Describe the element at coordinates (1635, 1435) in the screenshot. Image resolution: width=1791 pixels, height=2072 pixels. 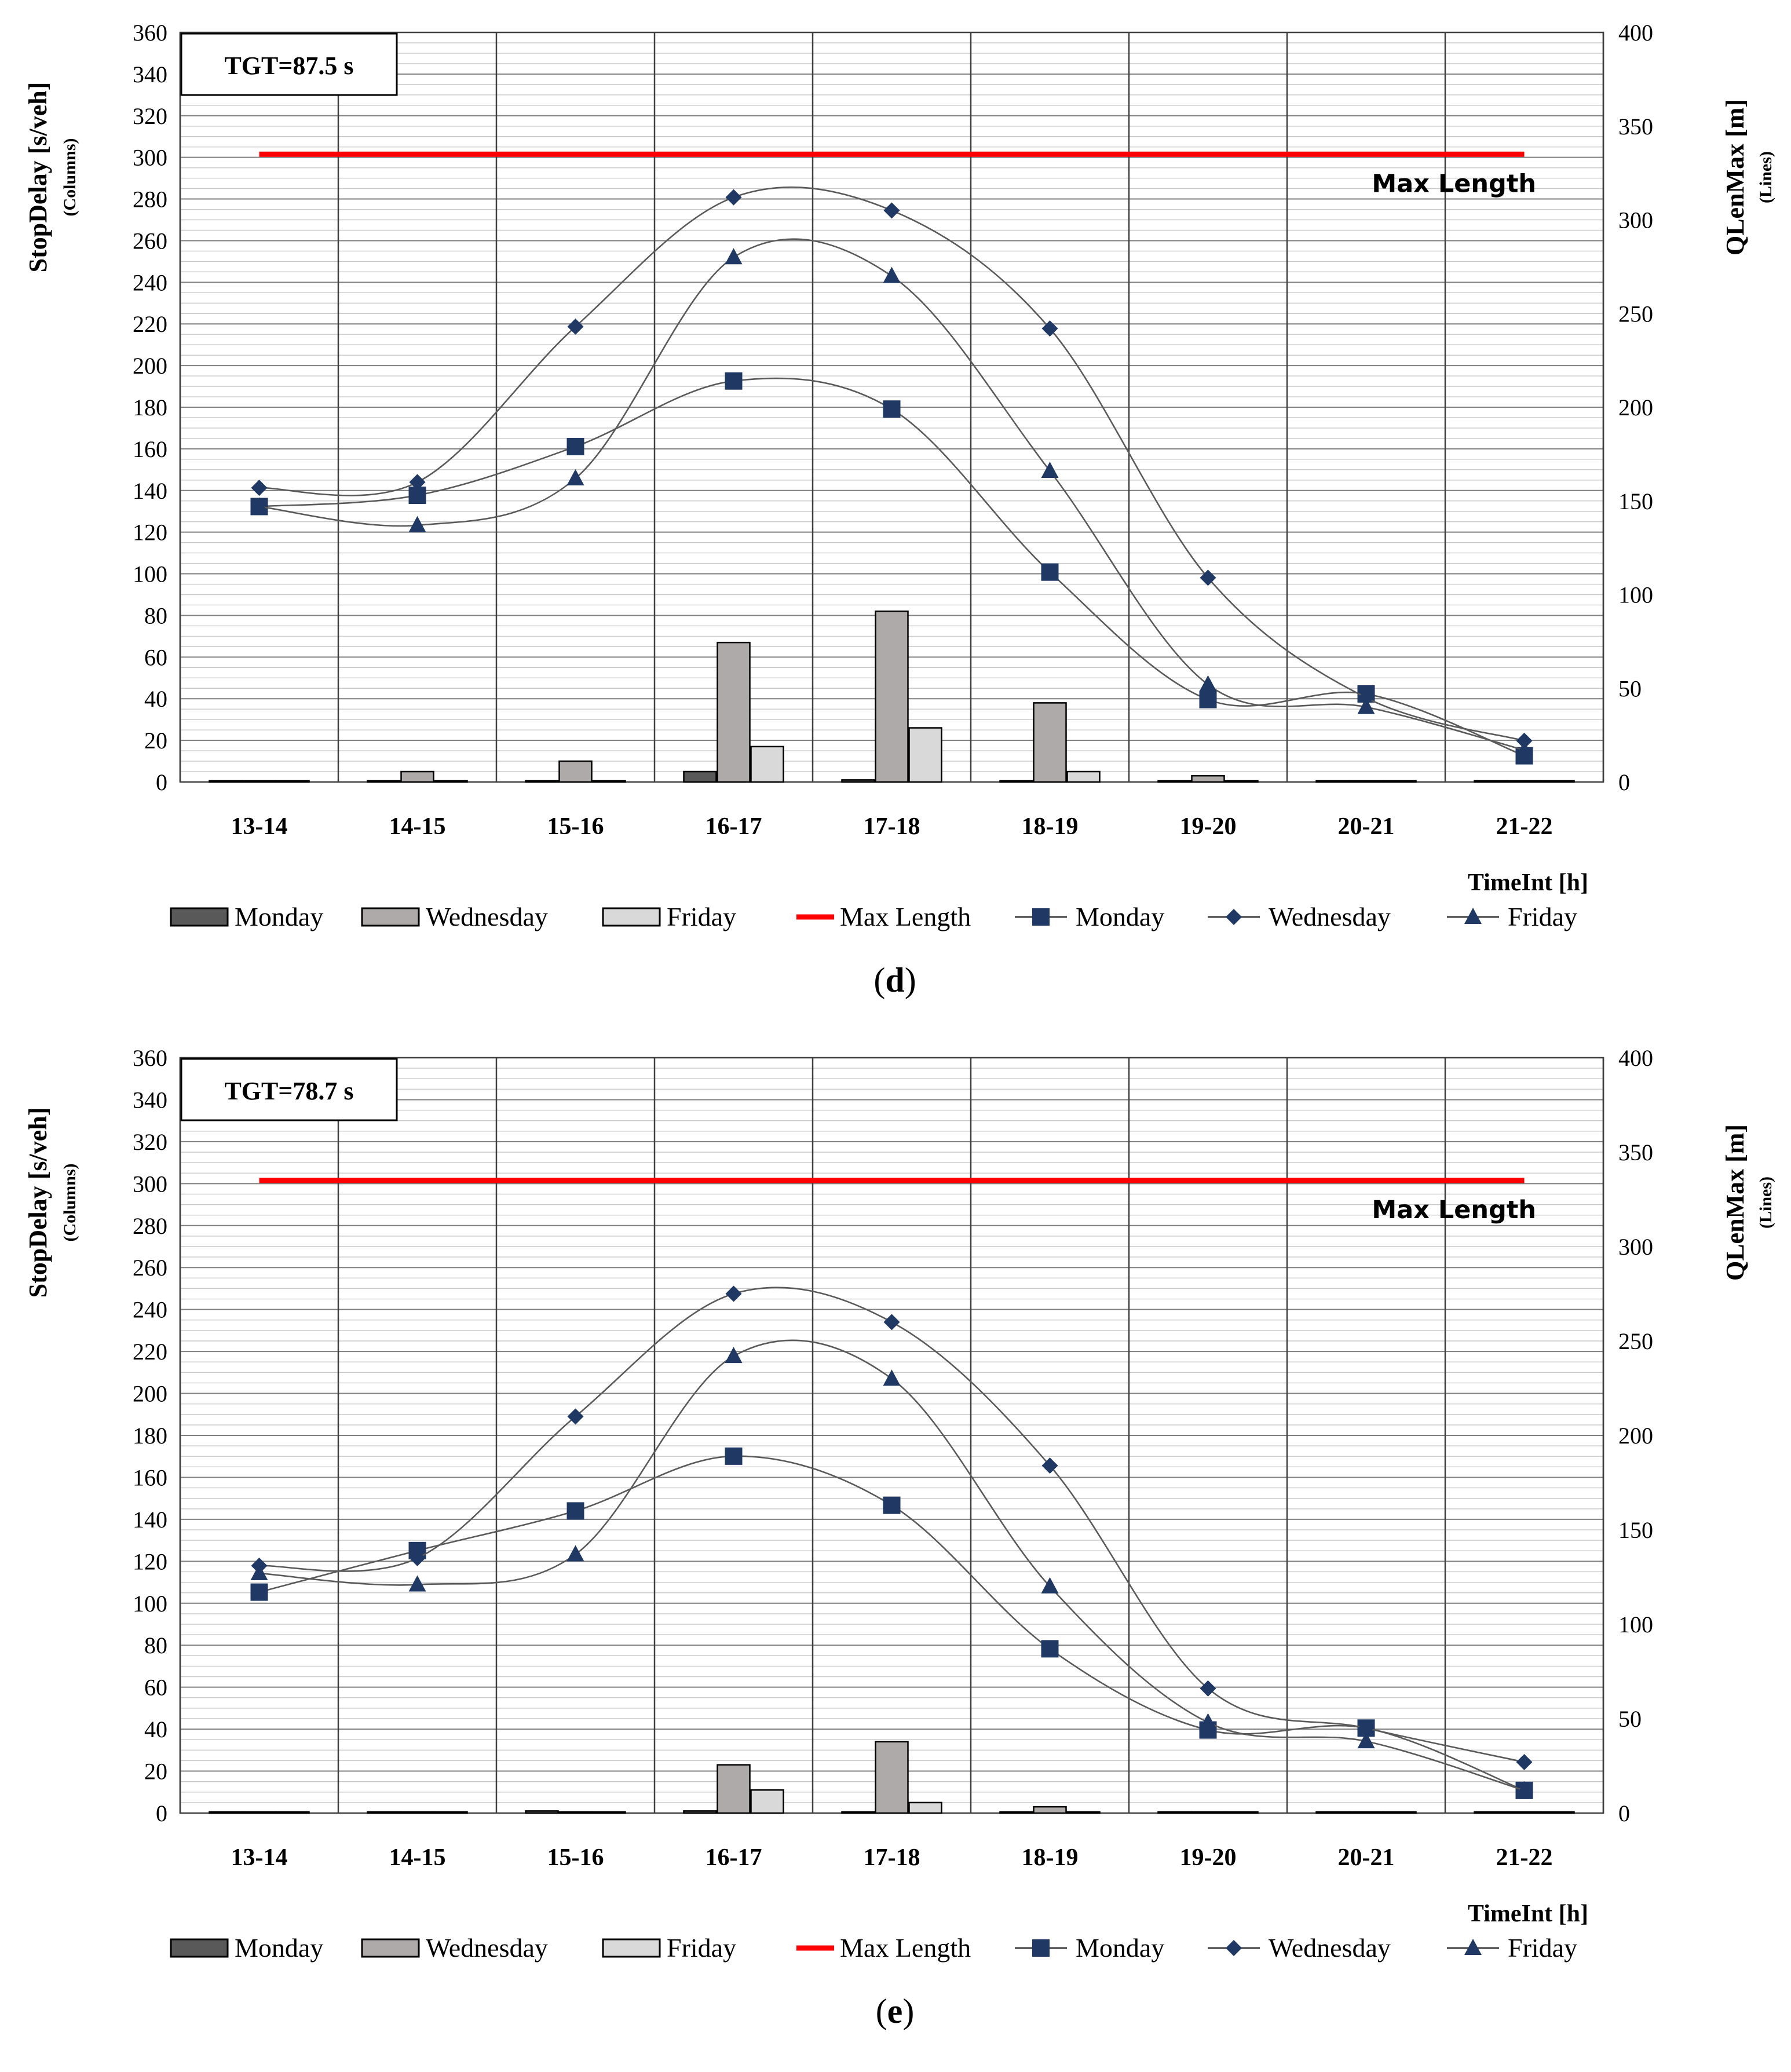
I see `y-axis-right: 0 50 100 150 200 250 300 350 400` at that location.